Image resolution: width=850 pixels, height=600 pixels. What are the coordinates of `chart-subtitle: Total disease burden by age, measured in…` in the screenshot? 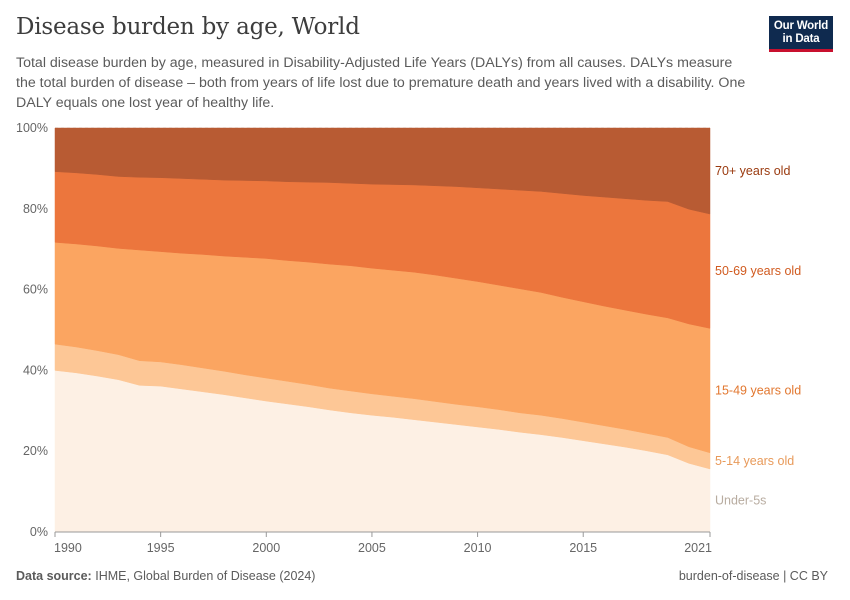 It's located at (381, 83).